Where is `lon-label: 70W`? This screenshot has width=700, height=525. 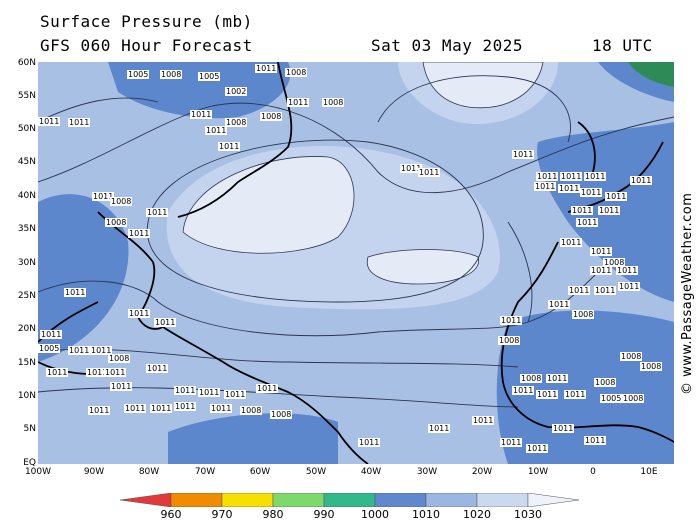
lon-label: 70W is located at coordinates (205, 472).